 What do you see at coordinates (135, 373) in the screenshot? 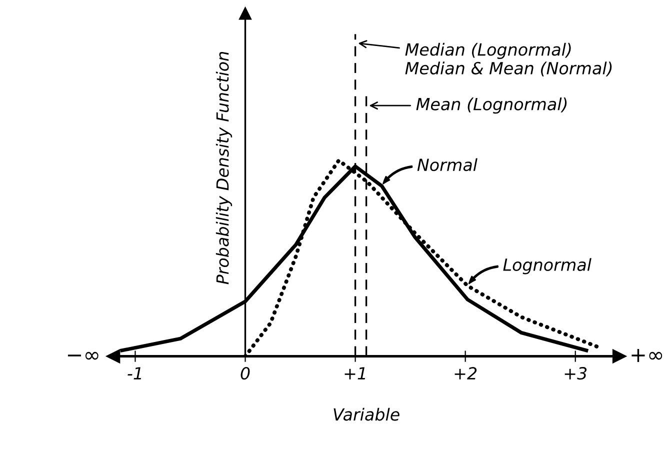
I see `x-tick-label: -1` at bounding box center [135, 373].